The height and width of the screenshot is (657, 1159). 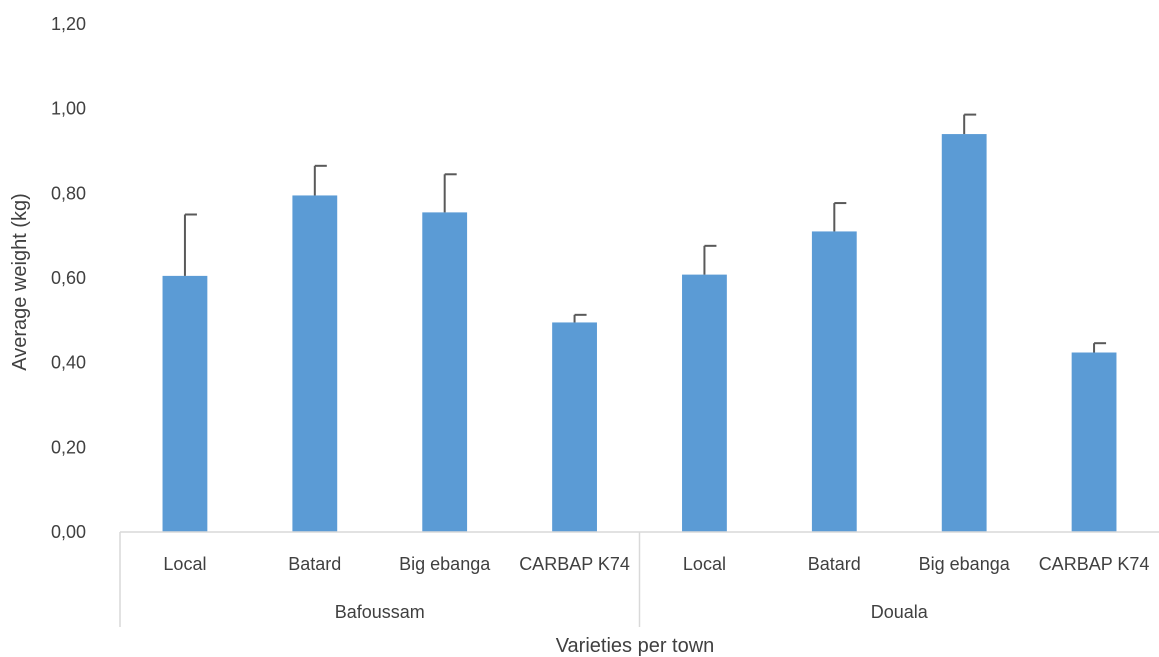 What do you see at coordinates (68, 532) in the screenshot?
I see `y-tick-label: 0,00` at bounding box center [68, 532].